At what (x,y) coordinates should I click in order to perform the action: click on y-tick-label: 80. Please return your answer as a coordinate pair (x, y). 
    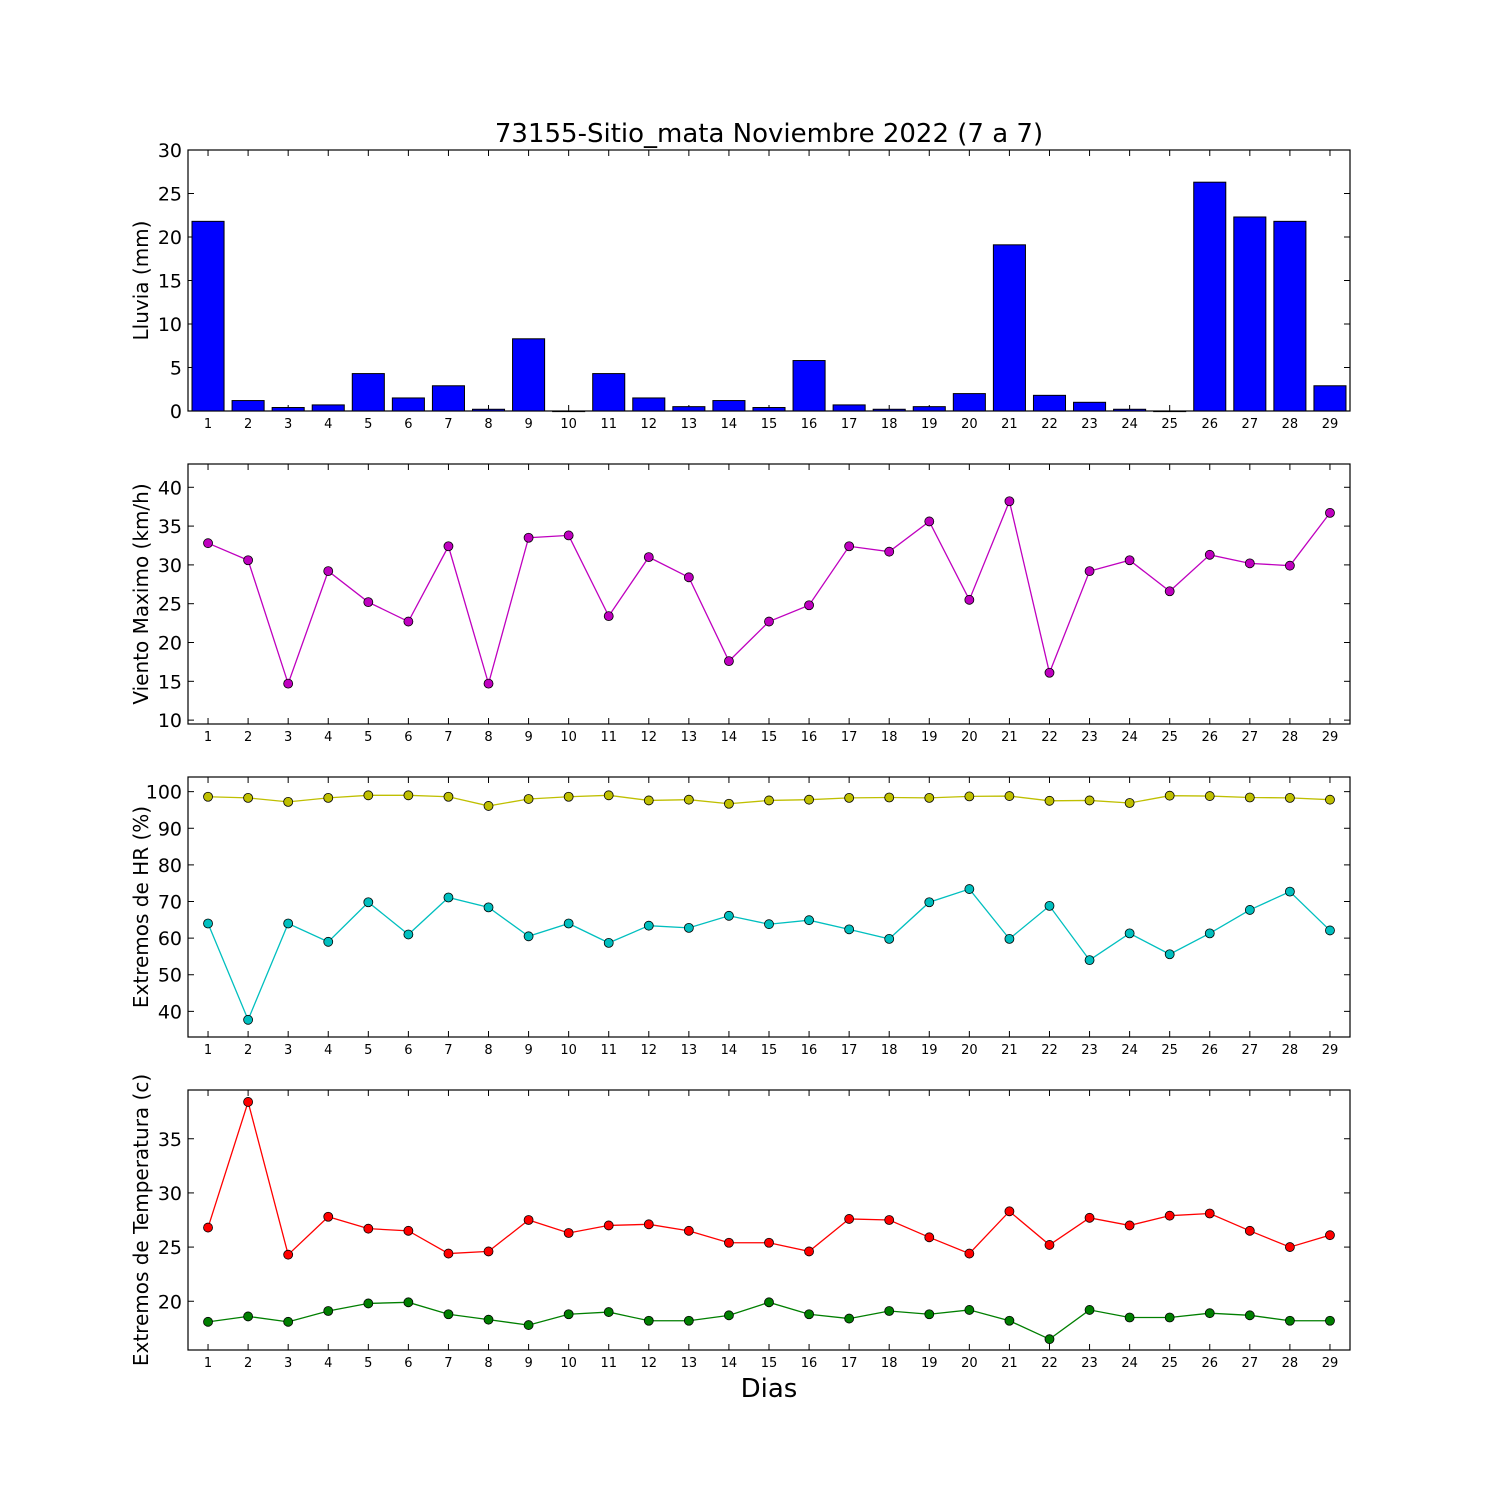
    Looking at the image, I should click on (170, 866).